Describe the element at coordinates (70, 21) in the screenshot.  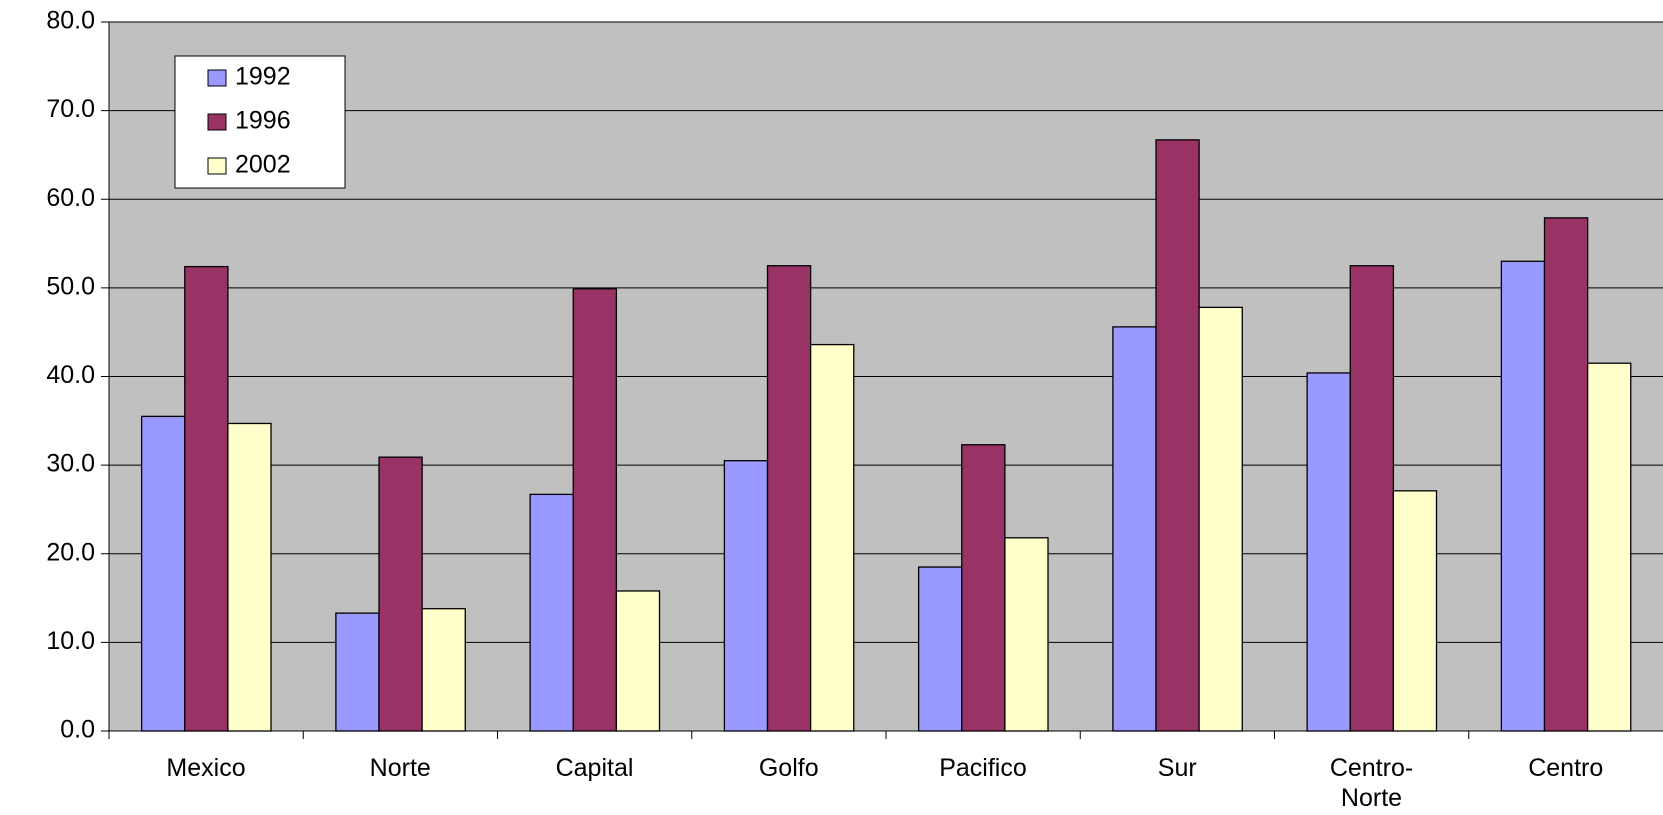
I see `y-tick-label: 80.0` at that location.